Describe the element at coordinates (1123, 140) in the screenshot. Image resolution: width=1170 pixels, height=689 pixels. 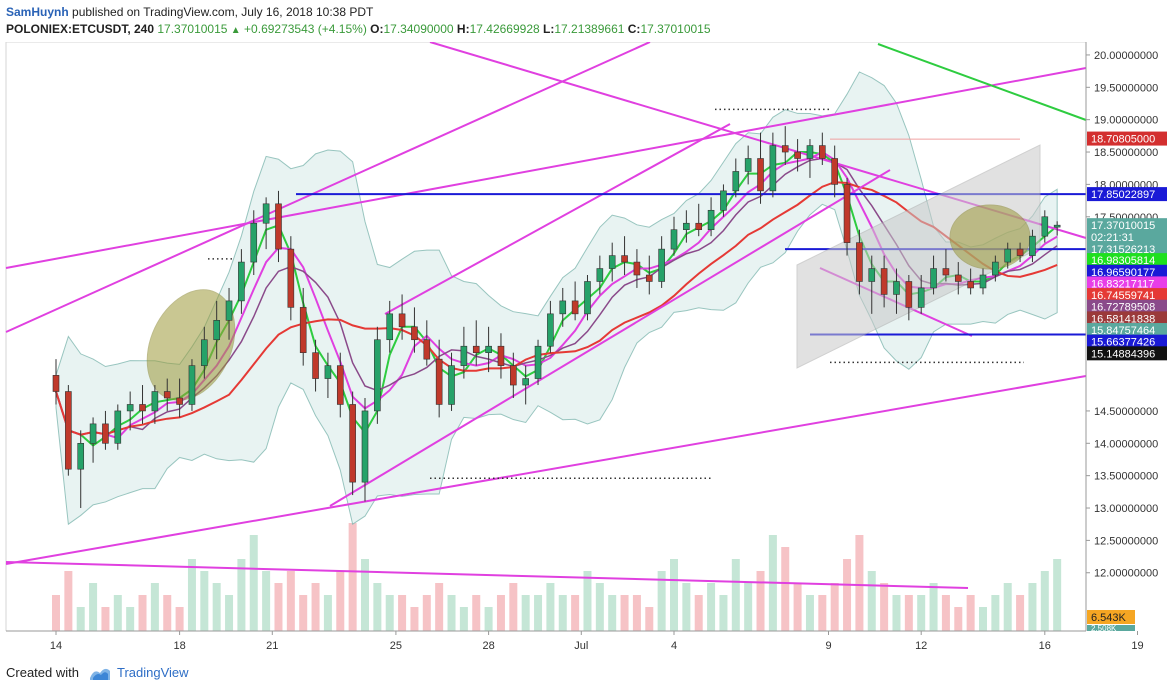
I see `price-badge-label: 18.70805000` at that location.